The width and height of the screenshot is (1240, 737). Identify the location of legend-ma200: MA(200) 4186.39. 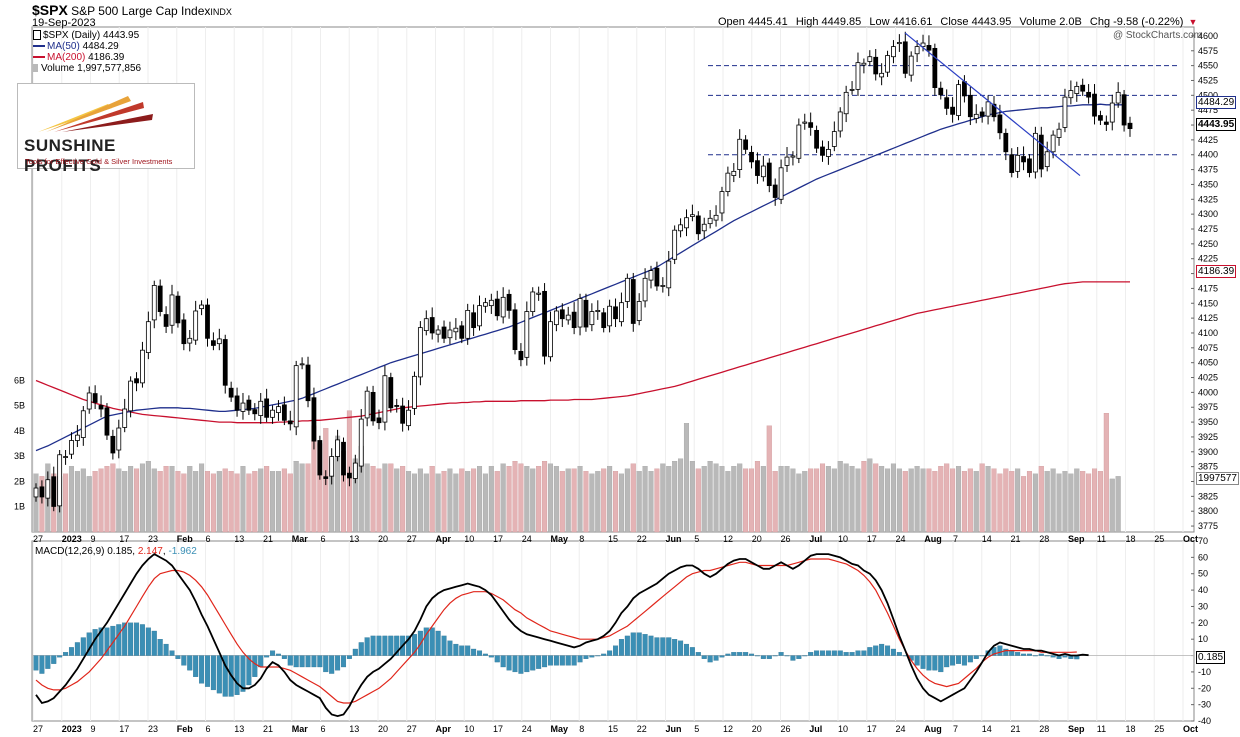
(78, 57).